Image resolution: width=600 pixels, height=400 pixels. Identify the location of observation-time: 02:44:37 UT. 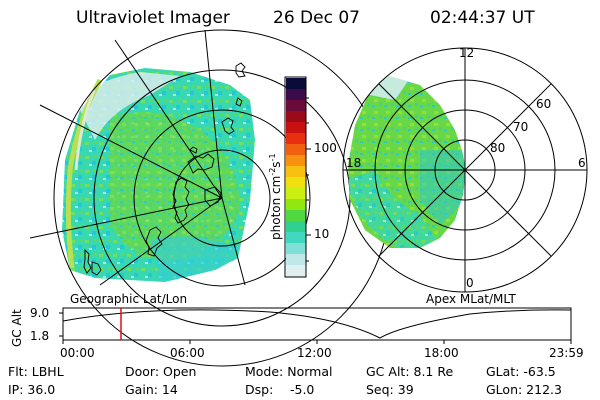
(482, 18).